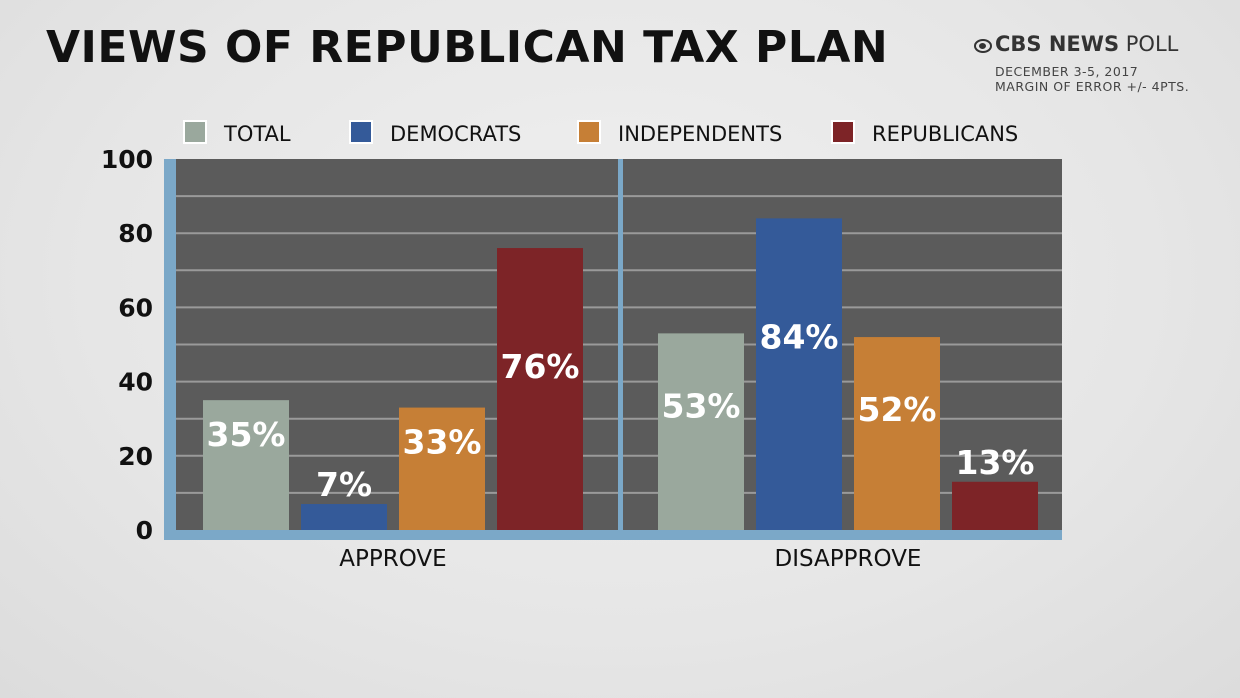  What do you see at coordinates (995, 462) in the screenshot?
I see `data-label: 13%` at bounding box center [995, 462].